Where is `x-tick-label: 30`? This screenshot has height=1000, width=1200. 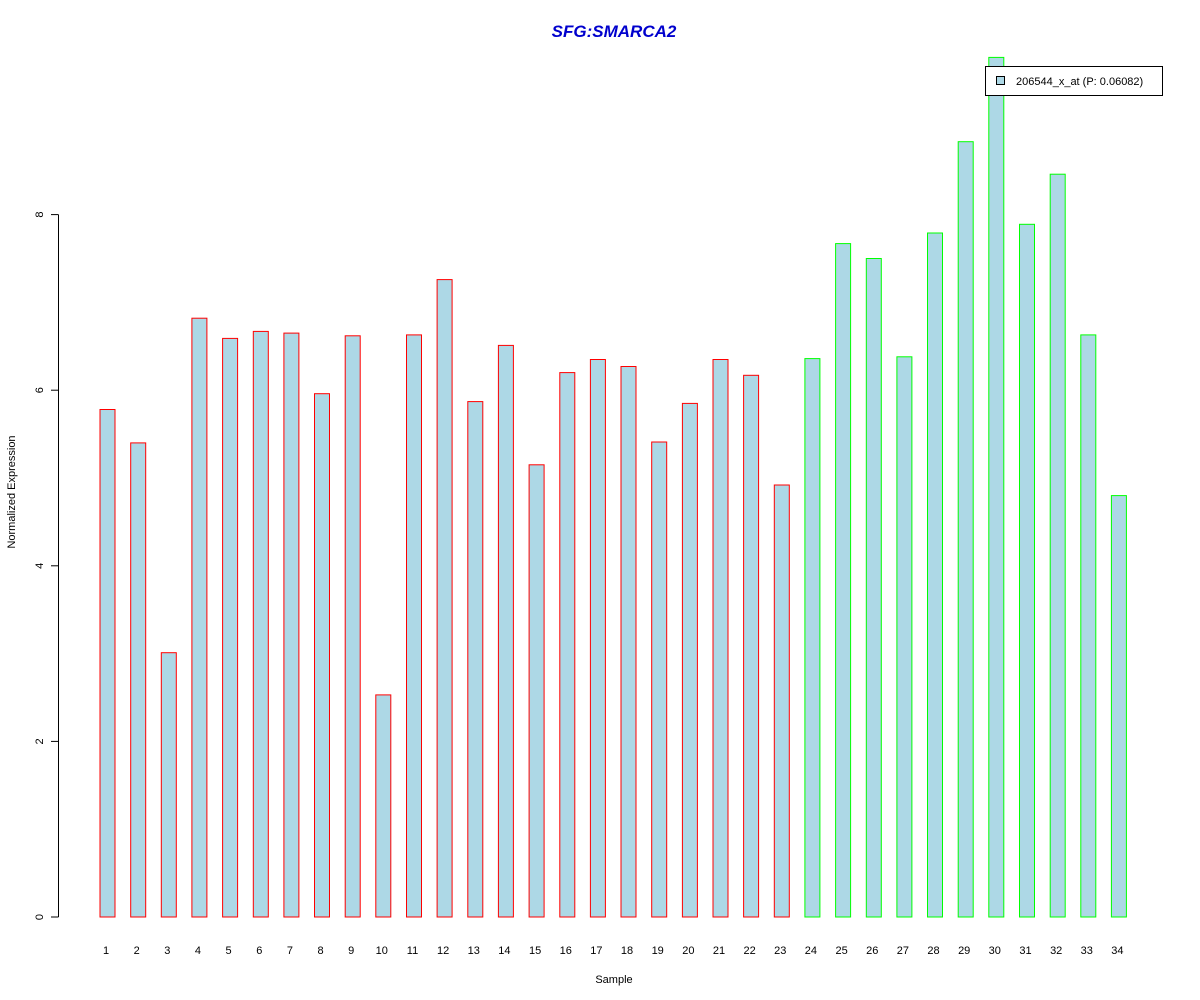 x-tick-label: 30 is located at coordinates (995, 951).